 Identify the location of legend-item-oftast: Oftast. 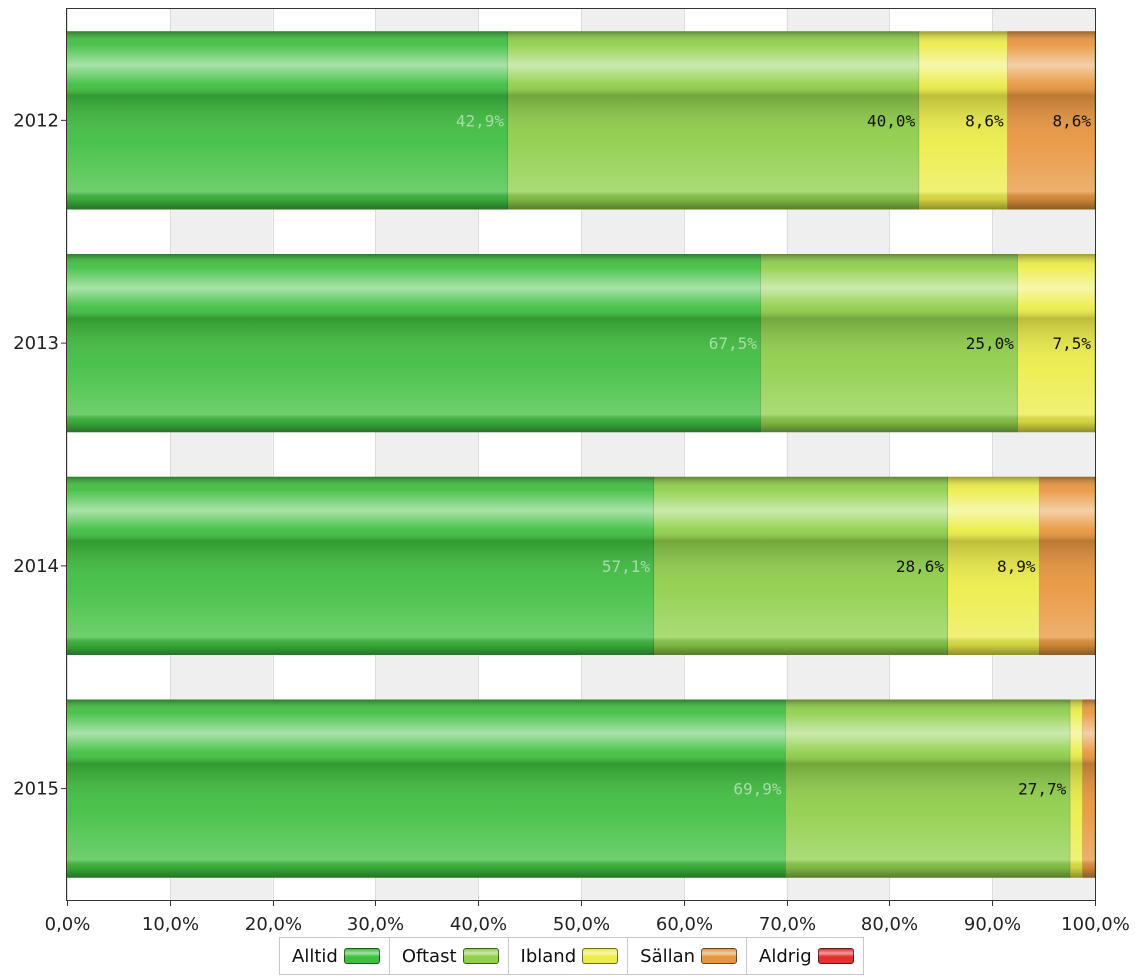
(449, 956).